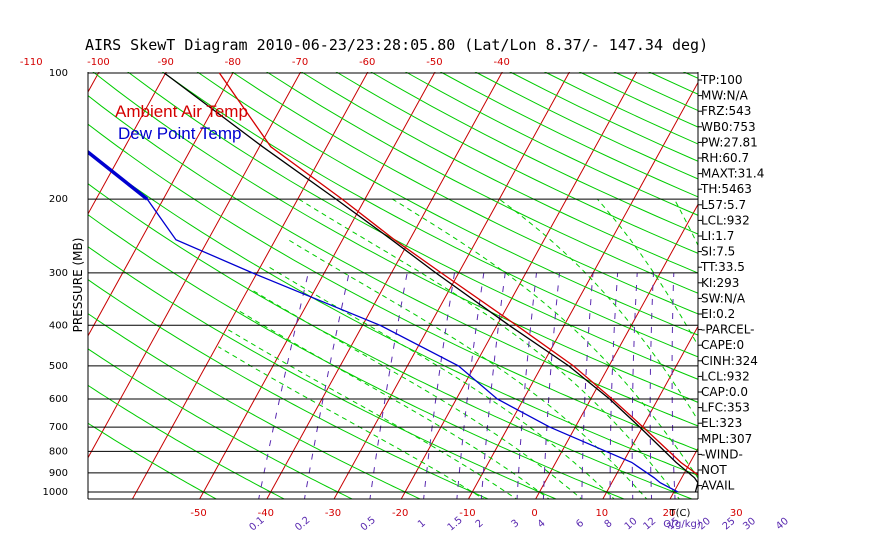  Describe the element at coordinates (31, 62) in the screenshot. I see `top-temp-tick-label: -110` at that location.